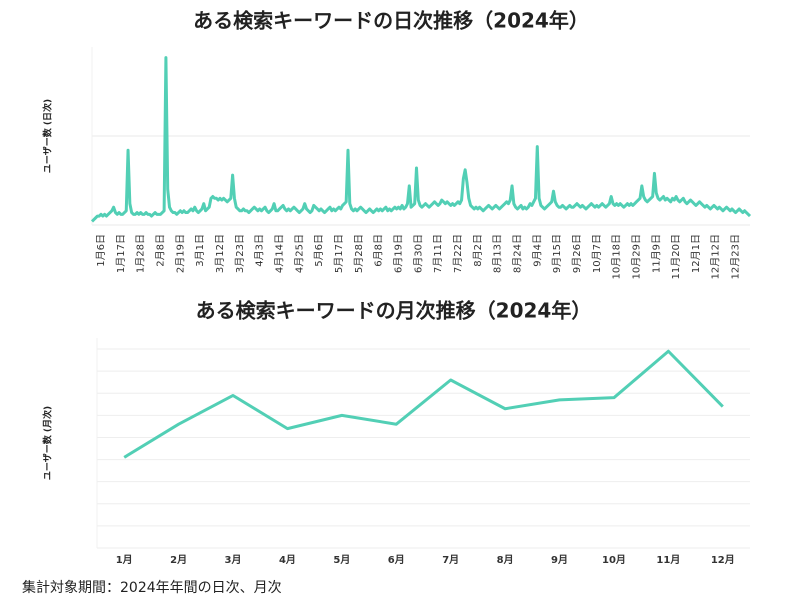 This screenshot has height=608, width=805. What do you see at coordinates (339, 253) in the screenshot?
I see `x-tick-label: 5月17日` at bounding box center [339, 253].